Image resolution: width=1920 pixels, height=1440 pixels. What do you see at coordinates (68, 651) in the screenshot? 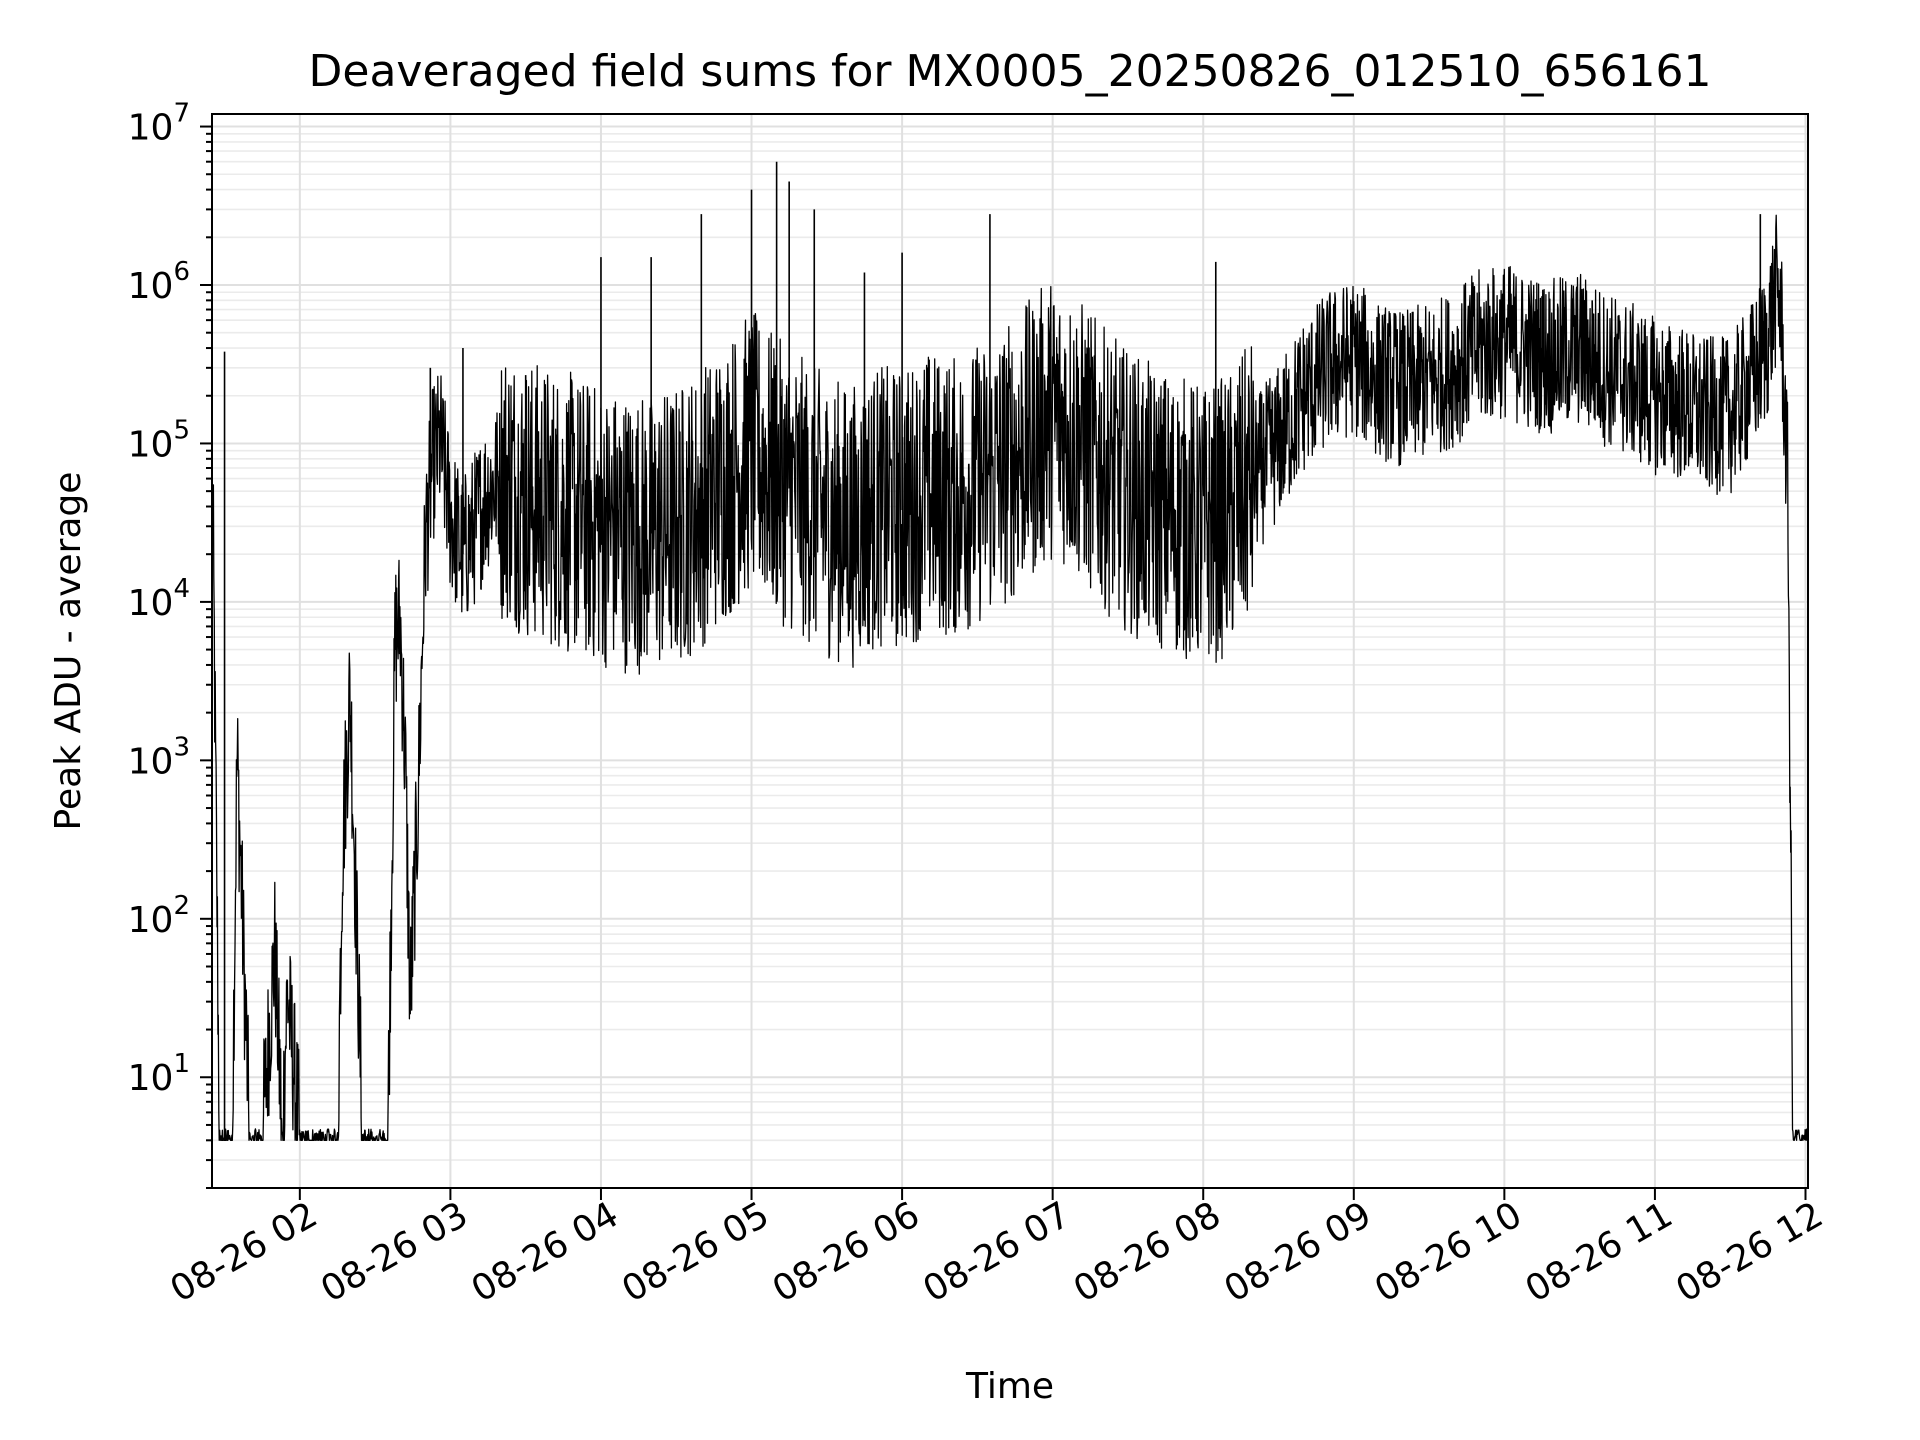
I see `y-axis-label: Peak ADU - average` at bounding box center [68, 651].